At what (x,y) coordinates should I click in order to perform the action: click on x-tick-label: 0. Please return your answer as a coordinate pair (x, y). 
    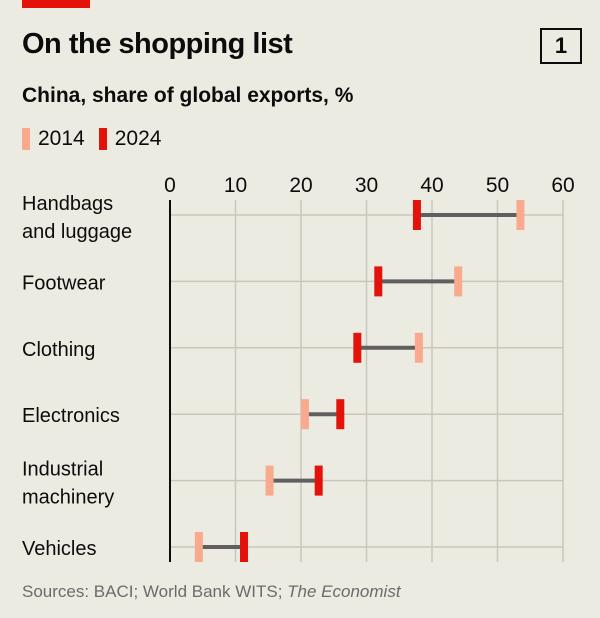
    Looking at the image, I should click on (170, 185).